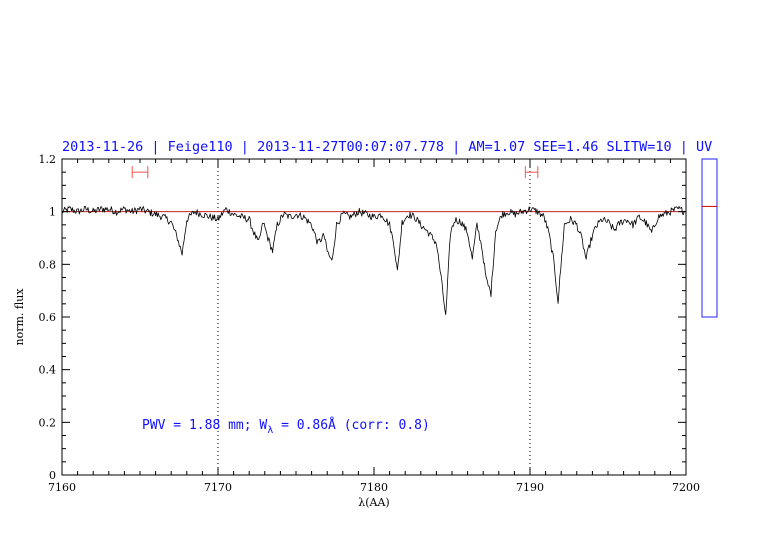  What do you see at coordinates (52, 212) in the screenshot?
I see `y-tick-label: 1` at bounding box center [52, 212].